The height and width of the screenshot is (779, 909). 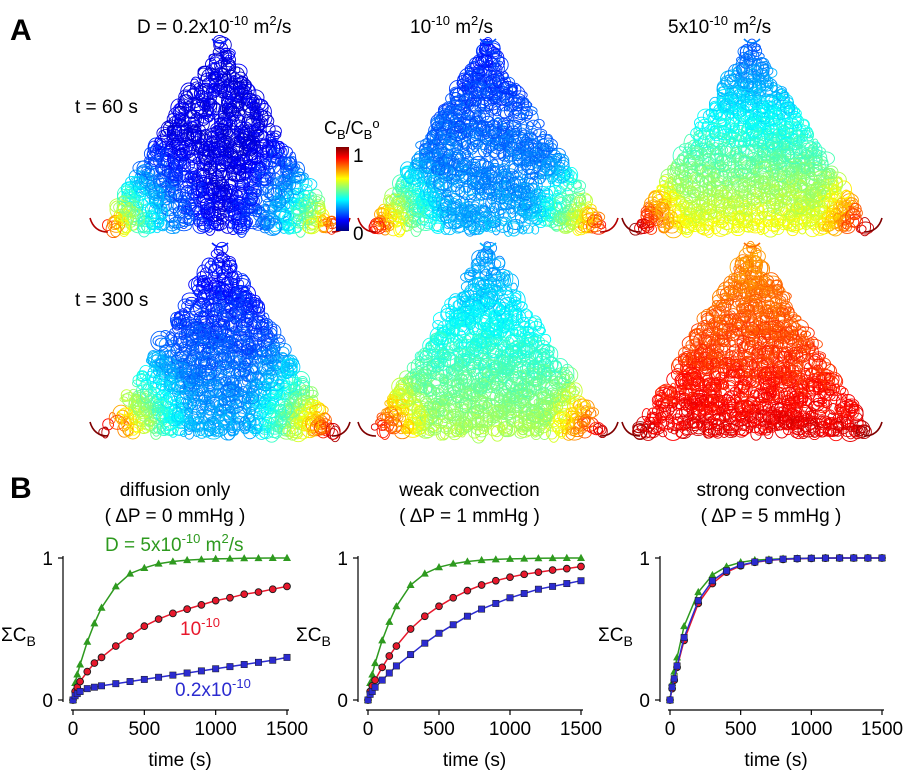 What do you see at coordinates (106, 107) in the screenshot?
I see `row-label-t60: t = 60 s` at bounding box center [106, 107].